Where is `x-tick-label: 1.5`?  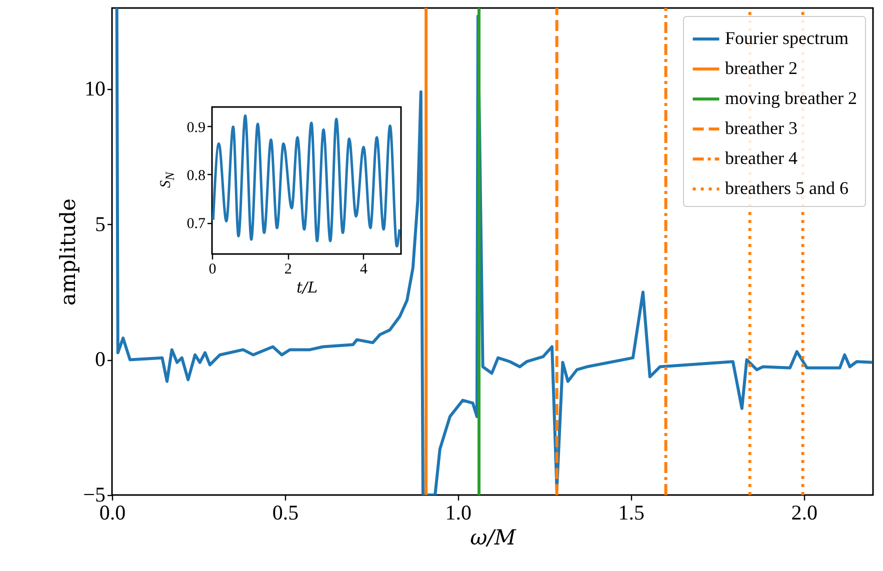
x-tick-label: 1.5 is located at coordinates (631, 512).